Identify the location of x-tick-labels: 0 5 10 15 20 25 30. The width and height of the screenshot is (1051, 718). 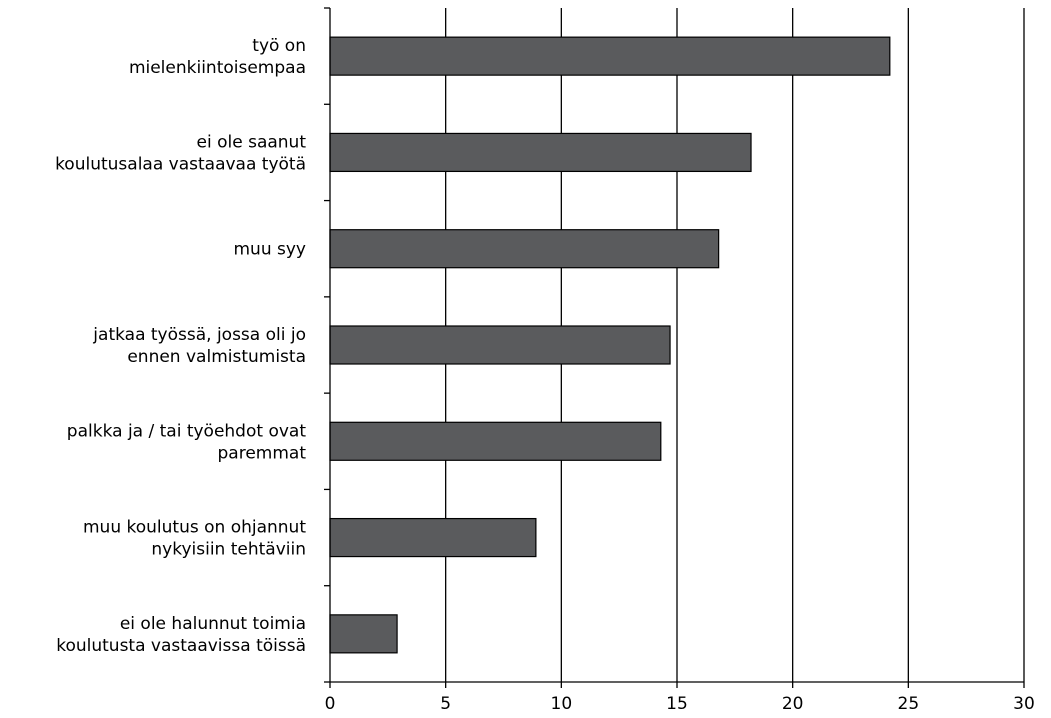
(680, 704).